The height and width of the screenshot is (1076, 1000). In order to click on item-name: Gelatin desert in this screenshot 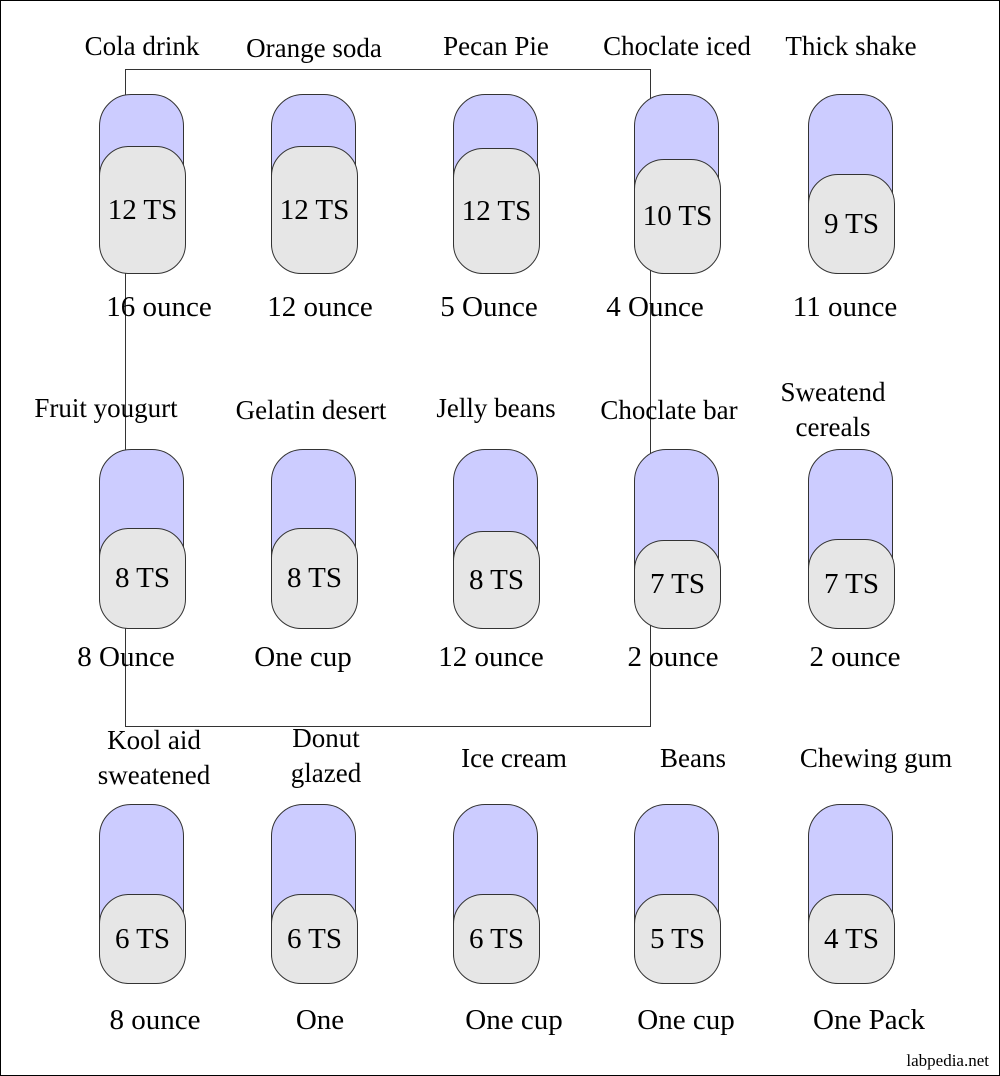, I will do `click(311, 410)`.